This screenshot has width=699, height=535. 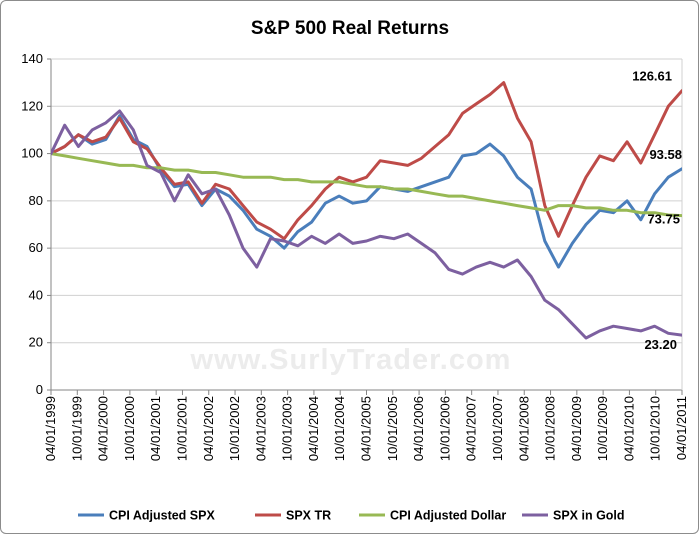 What do you see at coordinates (313, 428) in the screenshot?
I see `x-tick-label: 04/01/2004` at bounding box center [313, 428].